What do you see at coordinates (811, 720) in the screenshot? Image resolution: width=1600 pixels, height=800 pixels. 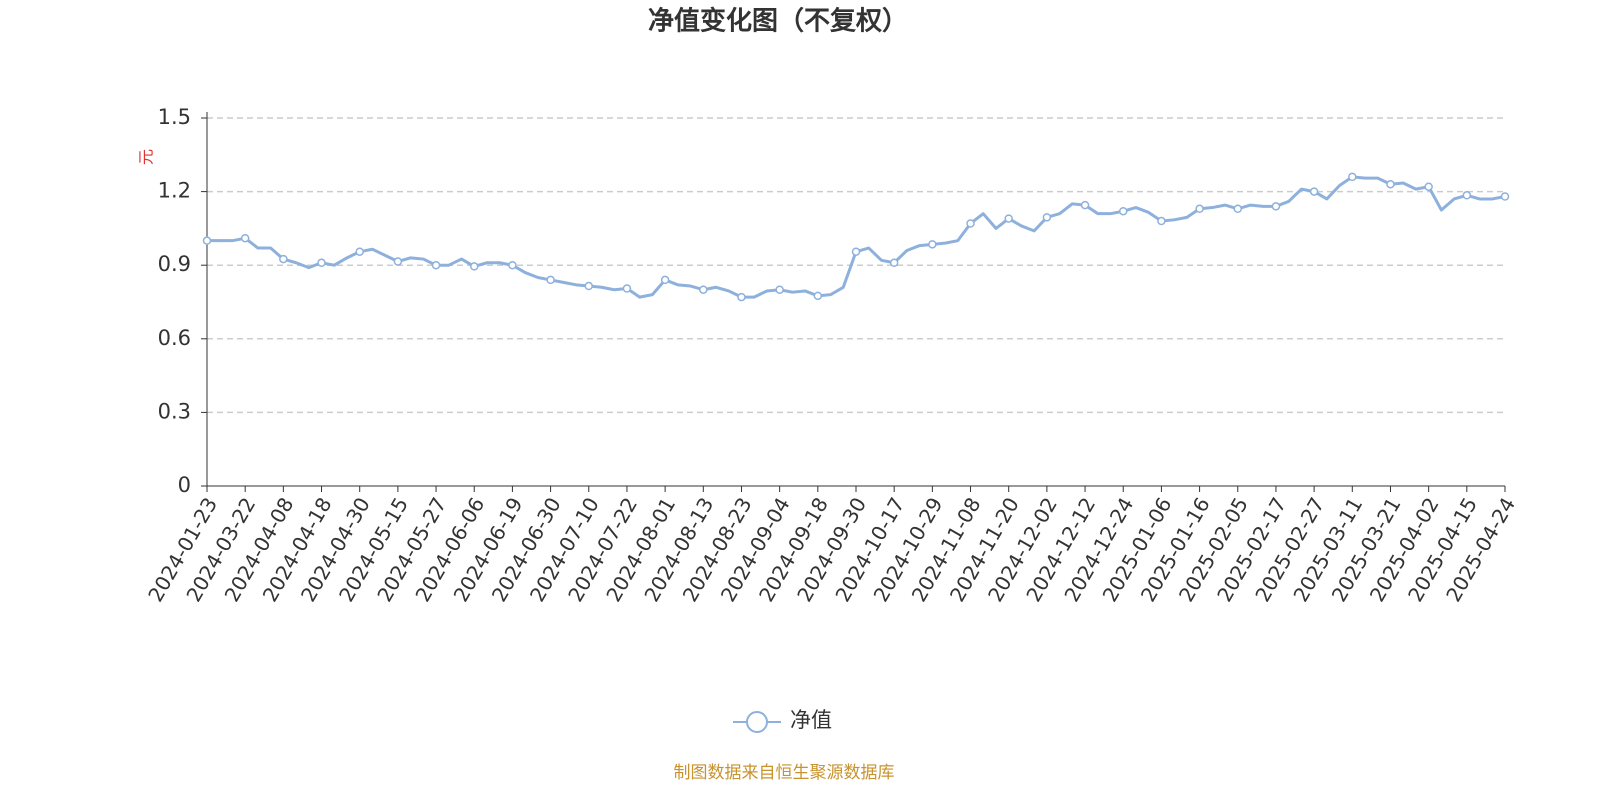 I see `legend-label: 净值` at bounding box center [811, 720].